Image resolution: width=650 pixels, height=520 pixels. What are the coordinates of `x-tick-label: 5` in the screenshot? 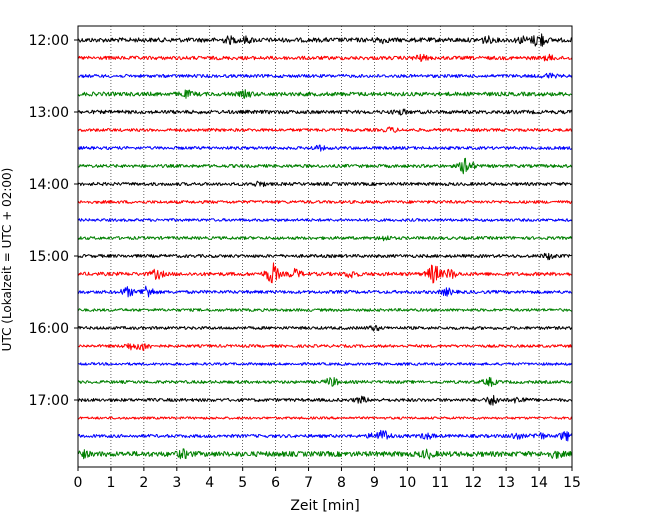 It's located at (242, 483).